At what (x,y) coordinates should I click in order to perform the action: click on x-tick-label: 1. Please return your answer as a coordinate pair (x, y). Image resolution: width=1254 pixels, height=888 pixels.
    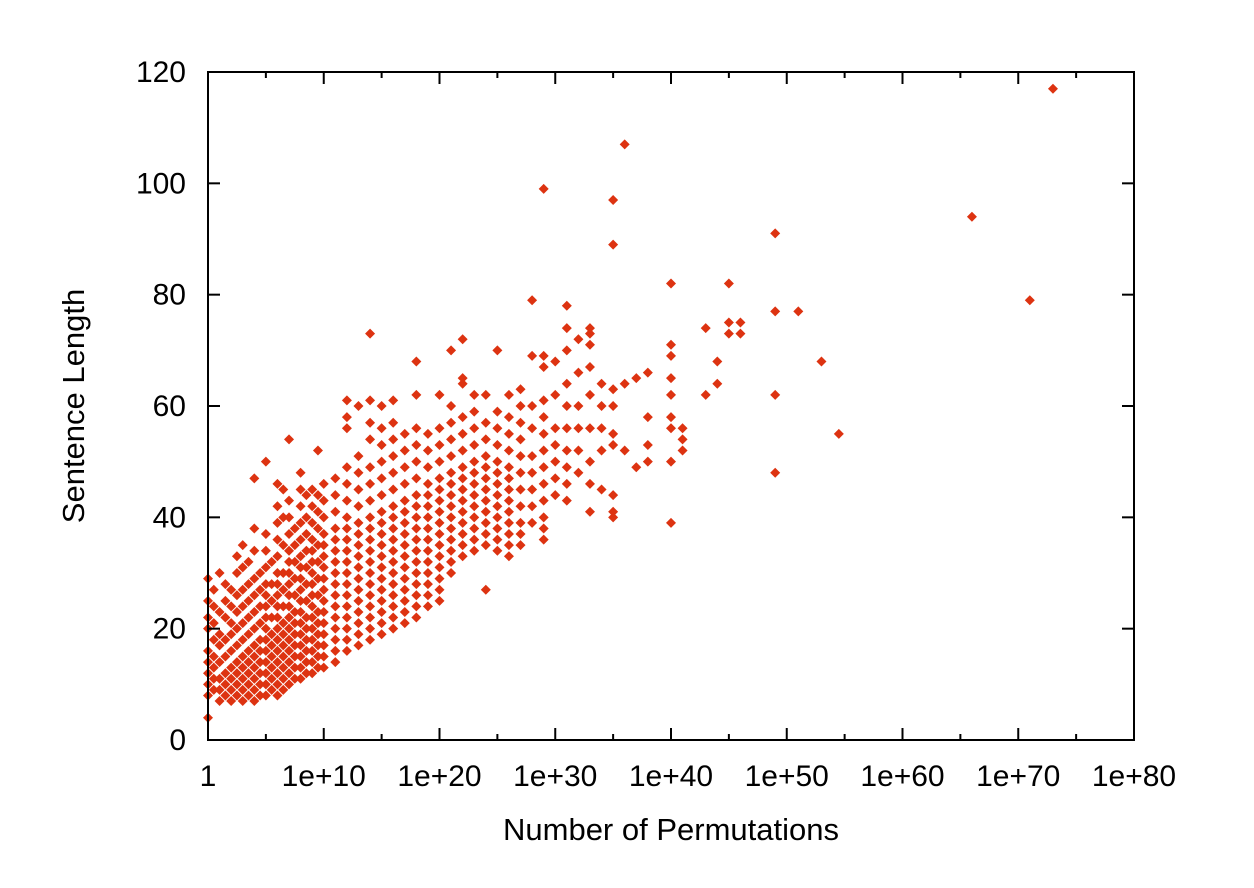
    Looking at the image, I should click on (208, 776).